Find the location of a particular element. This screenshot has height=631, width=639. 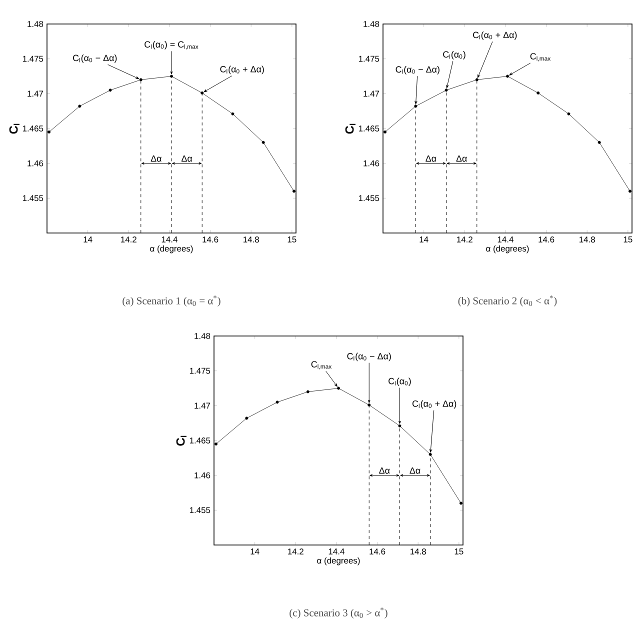

text: (a) Scenario 1 (α$_{0}$ = α$^{*}$) is located at coordinates (171, 301).